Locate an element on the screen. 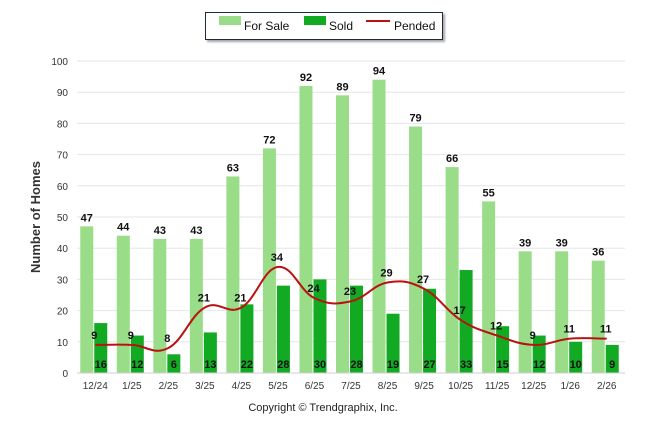 The image size is (646, 434). x-tick-label: 10/25 is located at coordinates (460, 386).